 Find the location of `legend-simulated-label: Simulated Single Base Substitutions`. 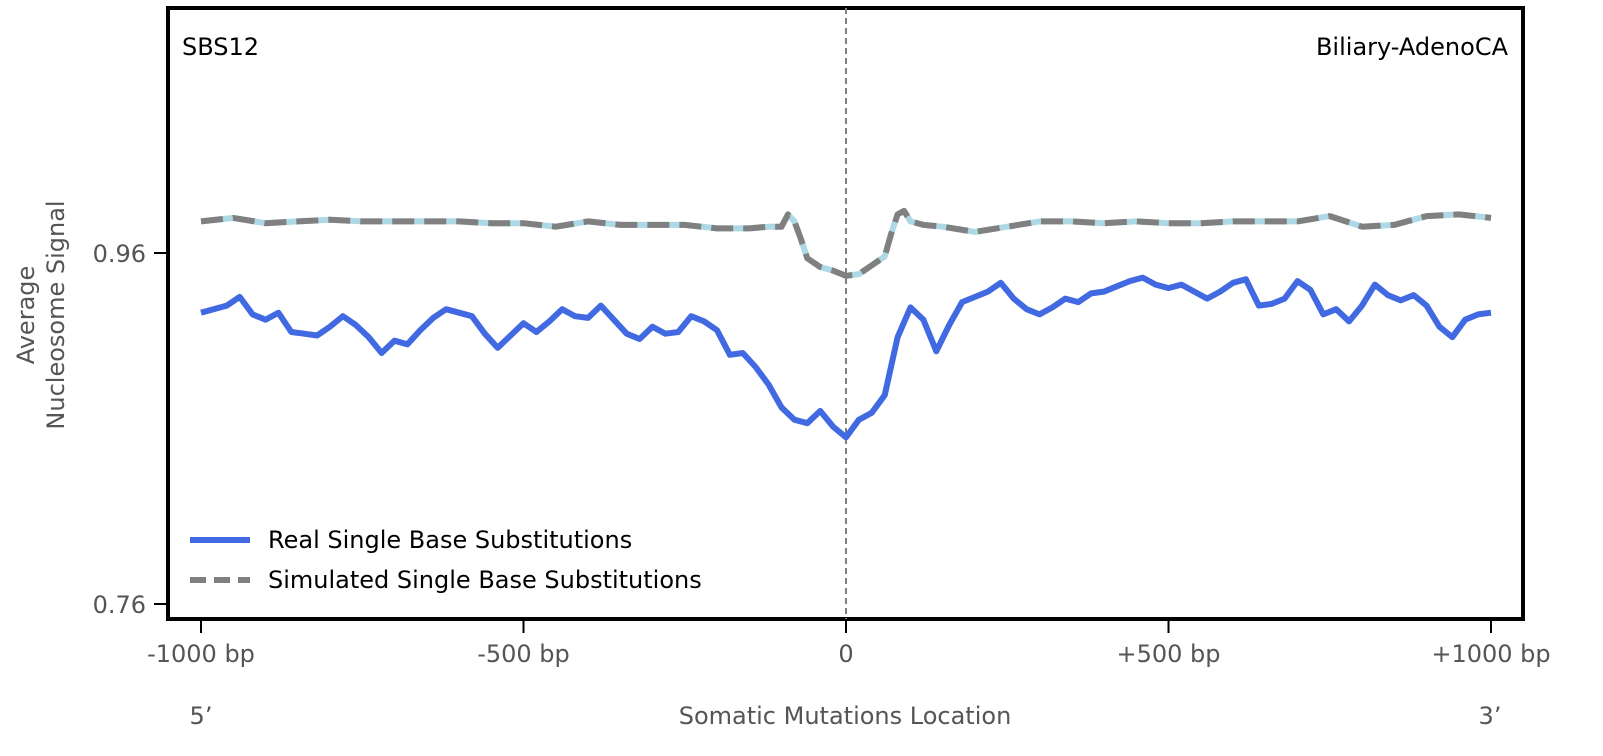

legend-simulated-label: Simulated Single Base Substitutions is located at coordinates (485, 580).